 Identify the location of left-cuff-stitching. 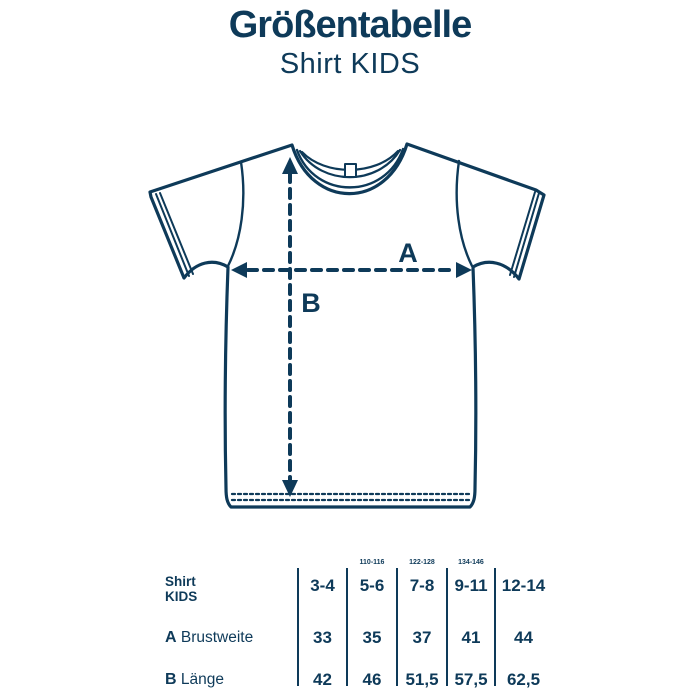
(174, 234).